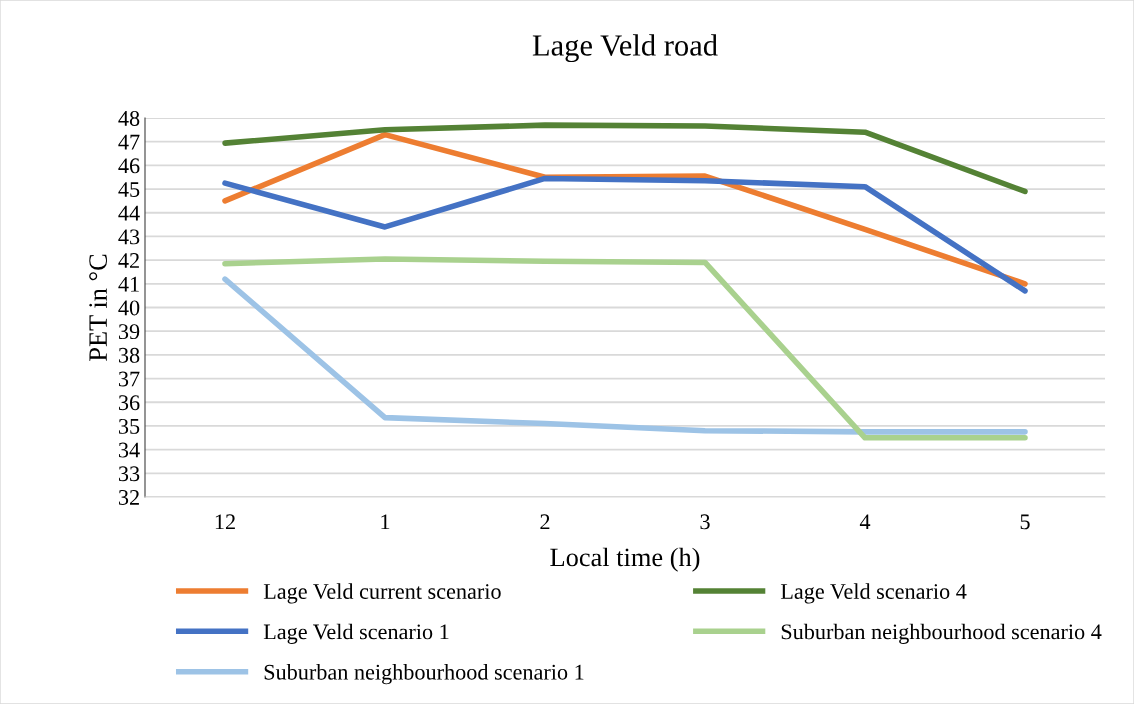  Describe the element at coordinates (1025, 522) in the screenshot. I see `x-tick-label: 5` at that location.